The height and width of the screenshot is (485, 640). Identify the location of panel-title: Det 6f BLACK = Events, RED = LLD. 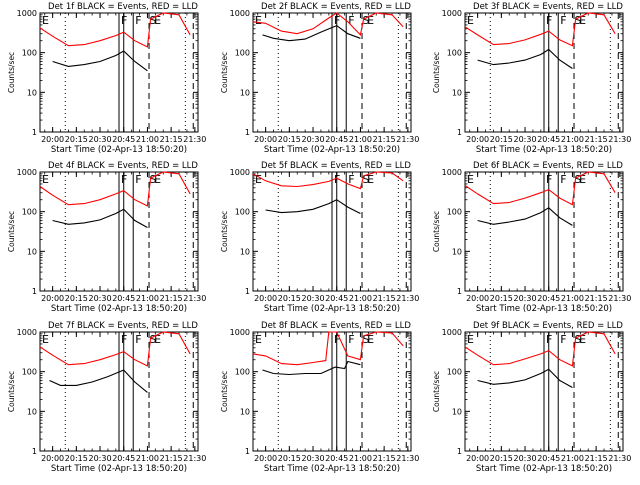
(548, 166).